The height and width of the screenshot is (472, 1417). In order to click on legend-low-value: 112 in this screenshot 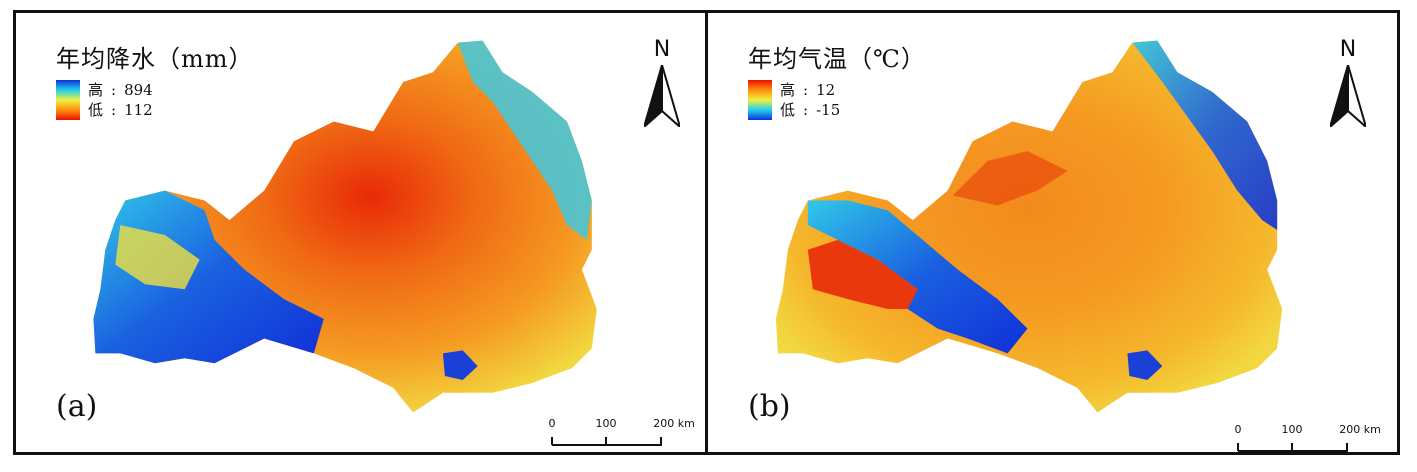, I will do `click(138, 110)`.